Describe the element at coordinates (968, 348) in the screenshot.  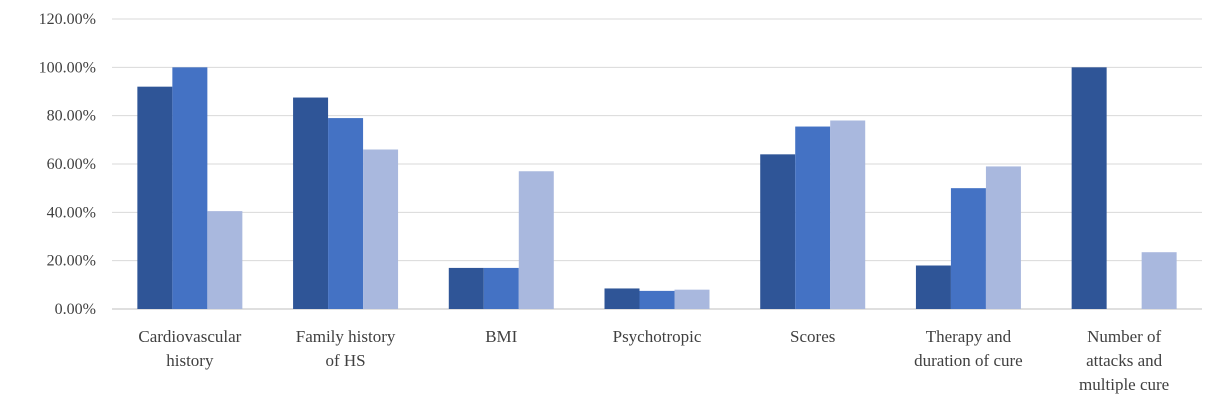
I see `x-category-label: Therapy and duration of cure` at that location.